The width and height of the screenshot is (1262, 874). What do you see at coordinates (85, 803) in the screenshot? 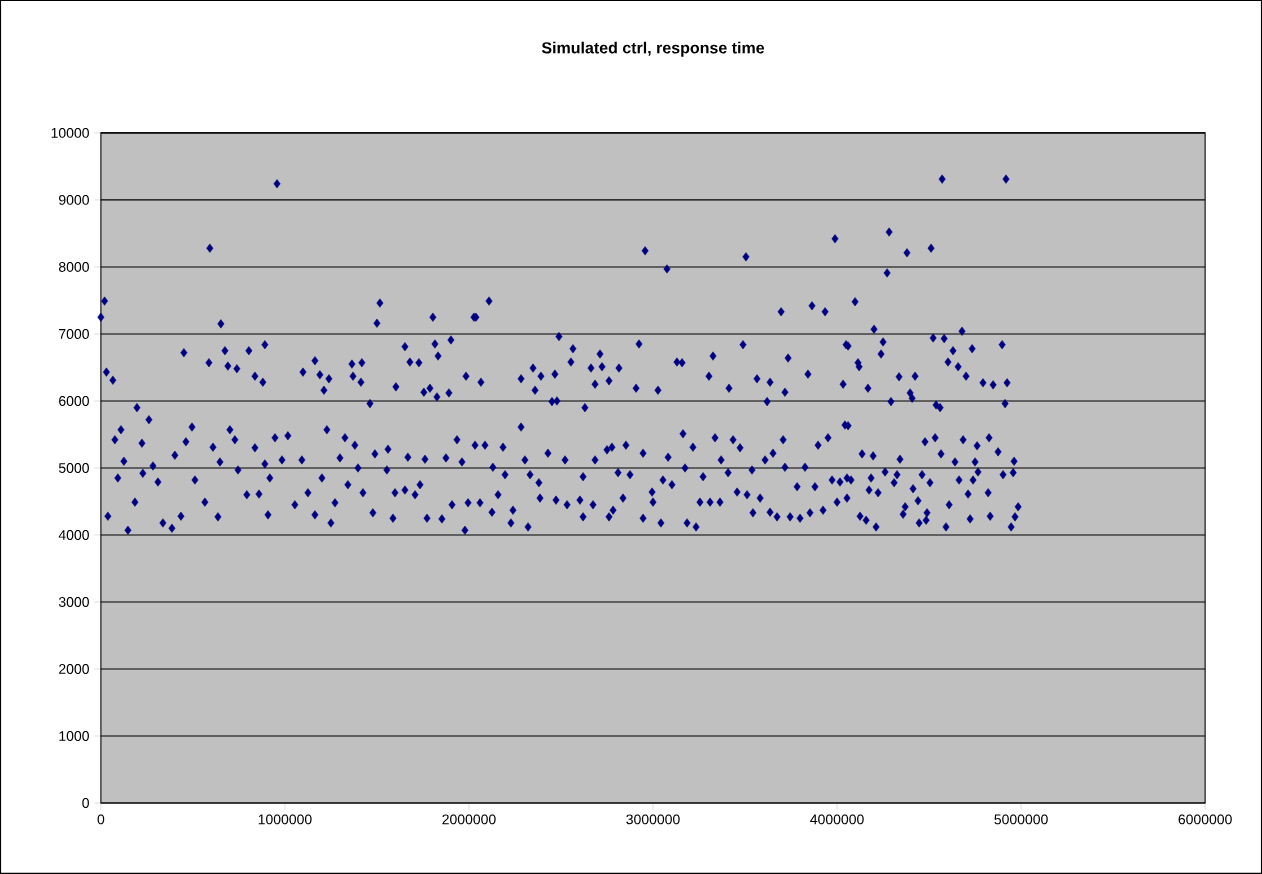
I see `y-tick-label: 0` at bounding box center [85, 803].